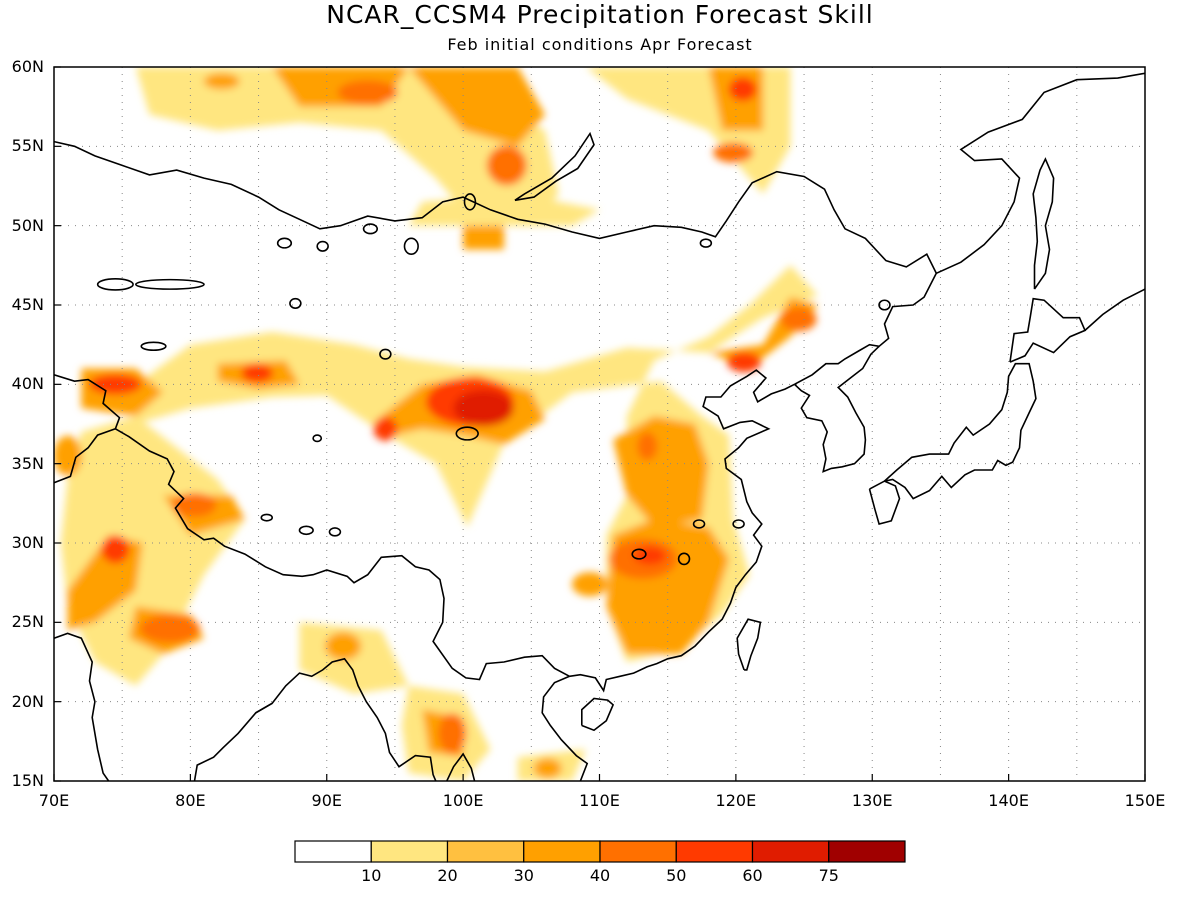 The image size is (1200, 900). Describe the element at coordinates (736, 800) in the screenshot. I see `longitude-tick-label: 120E` at that location.